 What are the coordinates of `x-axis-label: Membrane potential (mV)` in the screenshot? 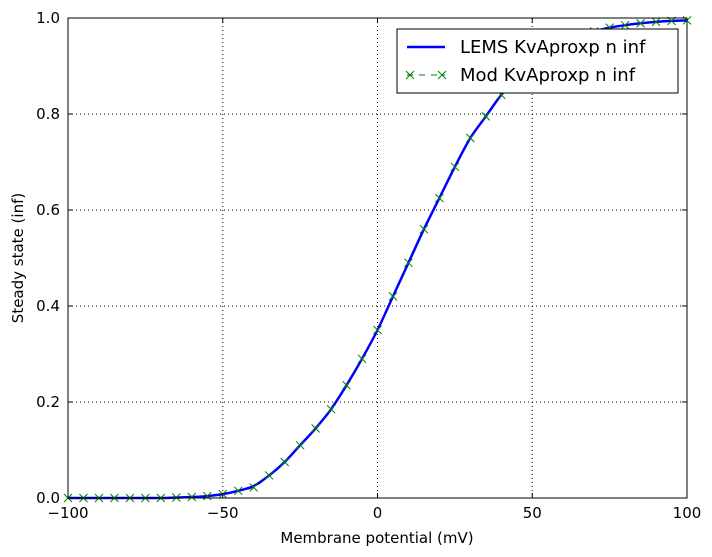 It's located at (376, 538).